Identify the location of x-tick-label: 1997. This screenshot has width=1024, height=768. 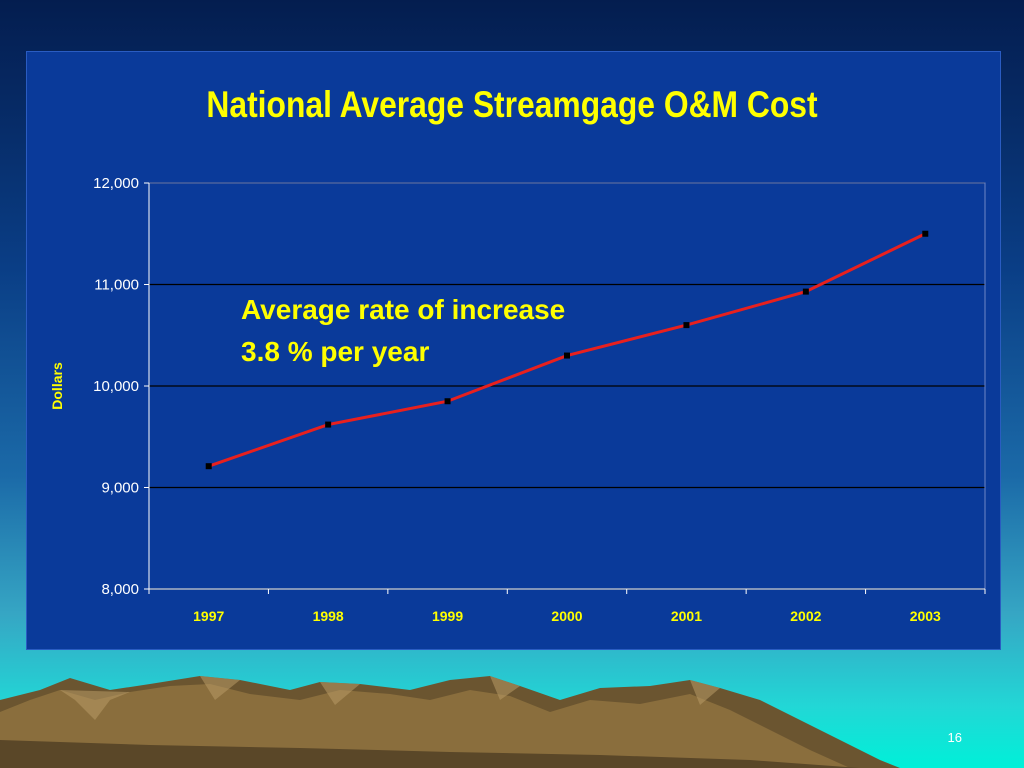
(208, 616).